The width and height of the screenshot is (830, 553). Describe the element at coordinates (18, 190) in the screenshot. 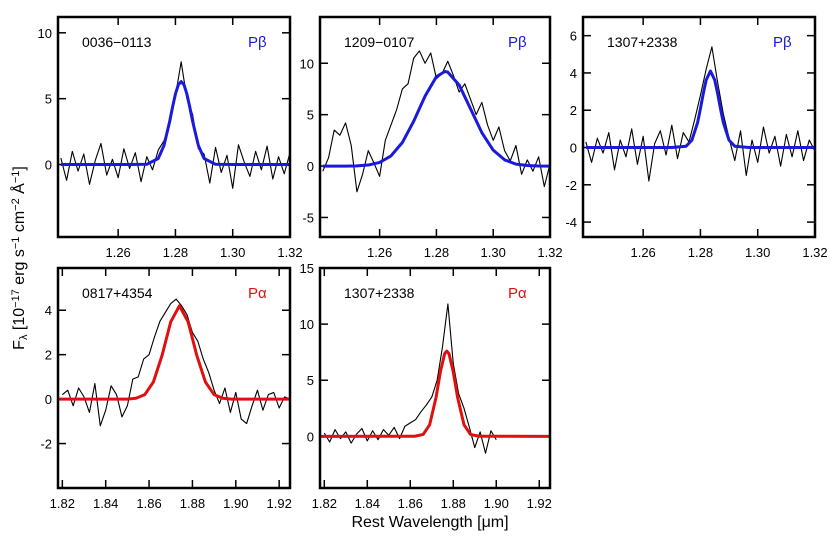

I see `y-axis-label-part: Å` at that location.